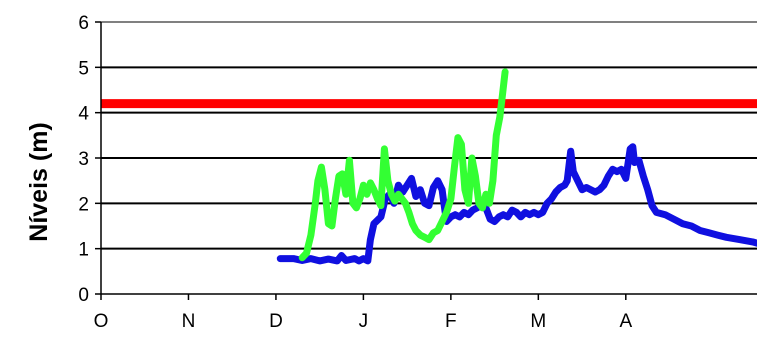  I want to click on y-axis-title: Níveis (m), so click(39, 181).